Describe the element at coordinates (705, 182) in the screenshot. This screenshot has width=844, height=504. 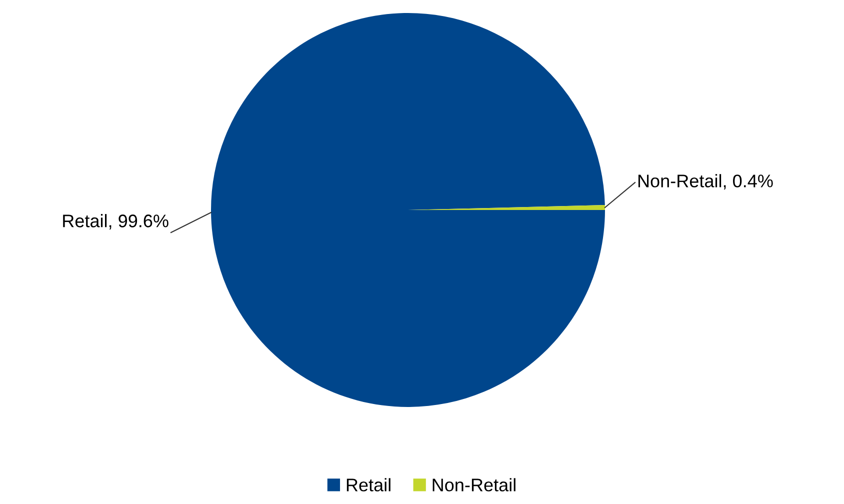
I see `data-label: Non-Retail, 0.4%` at that location.